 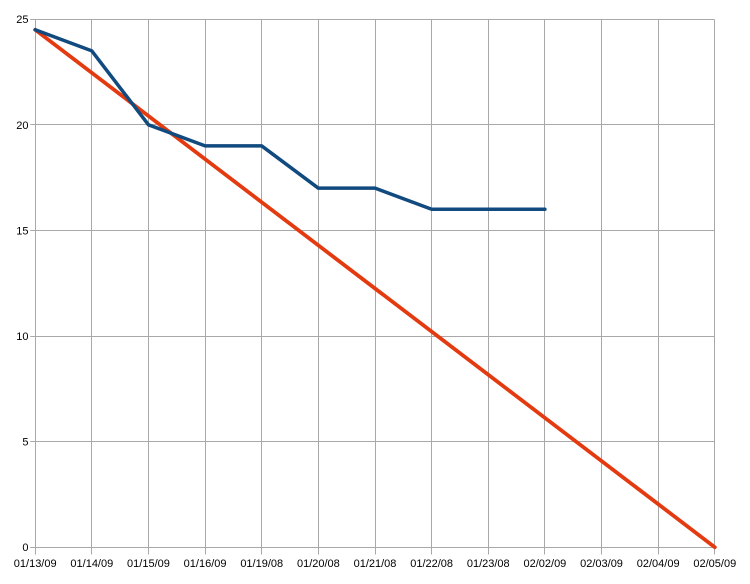 I want to click on svg-text: 02/05/09, so click(x=714, y=564).